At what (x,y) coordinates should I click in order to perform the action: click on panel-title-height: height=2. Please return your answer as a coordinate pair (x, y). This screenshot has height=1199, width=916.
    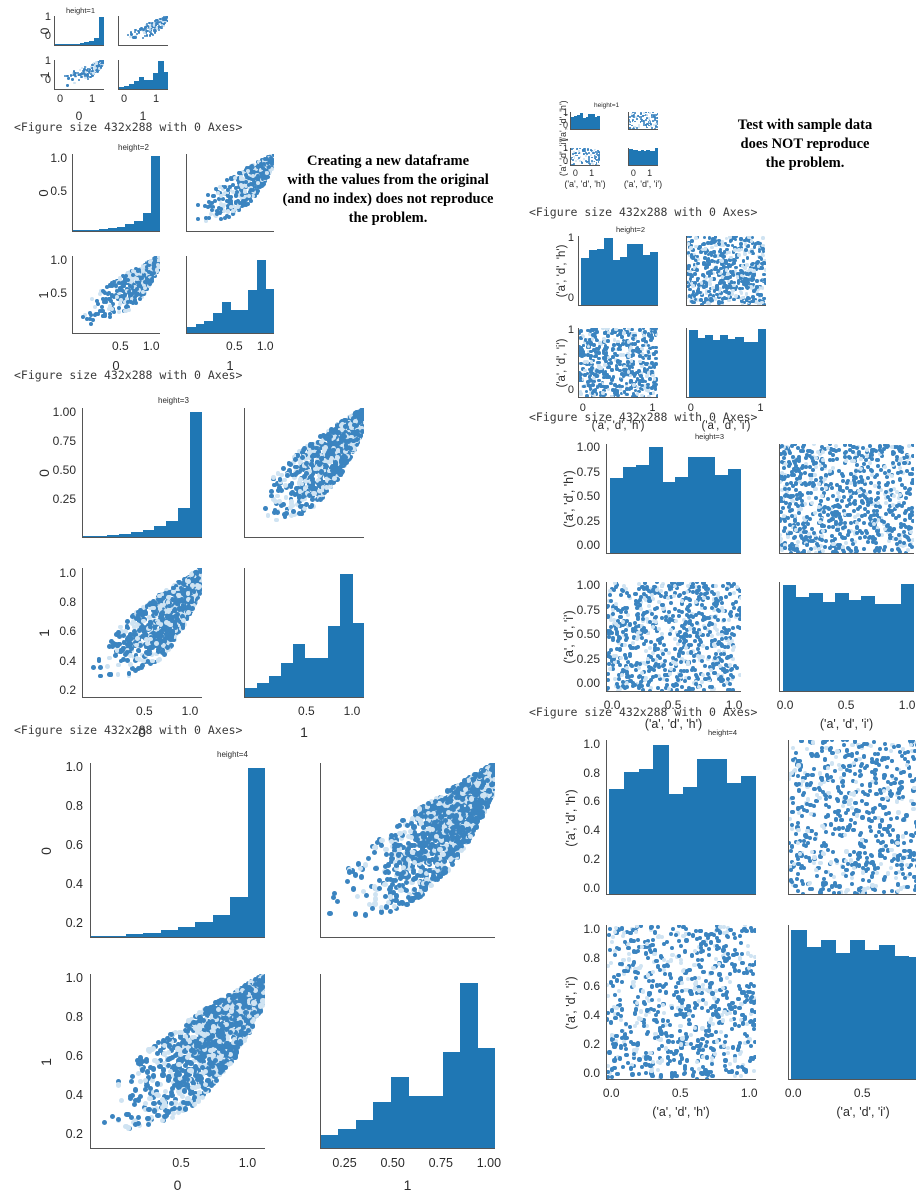
    Looking at the image, I should click on (133, 147).